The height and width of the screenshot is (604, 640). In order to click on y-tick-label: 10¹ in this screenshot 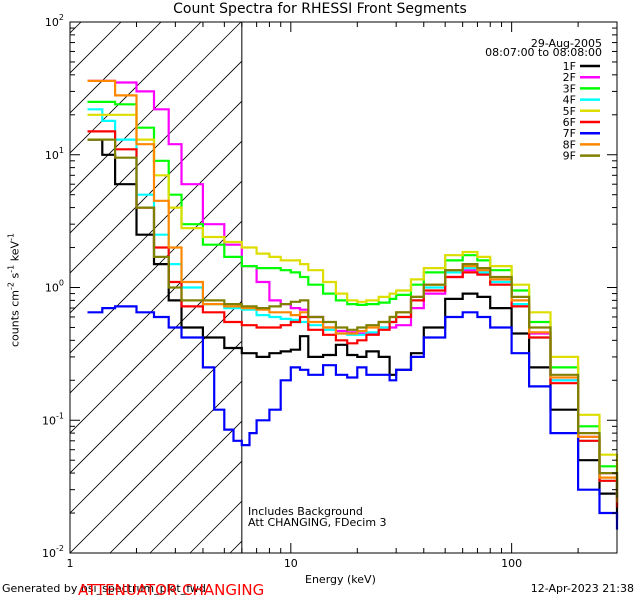, I will do `click(54, 154)`.